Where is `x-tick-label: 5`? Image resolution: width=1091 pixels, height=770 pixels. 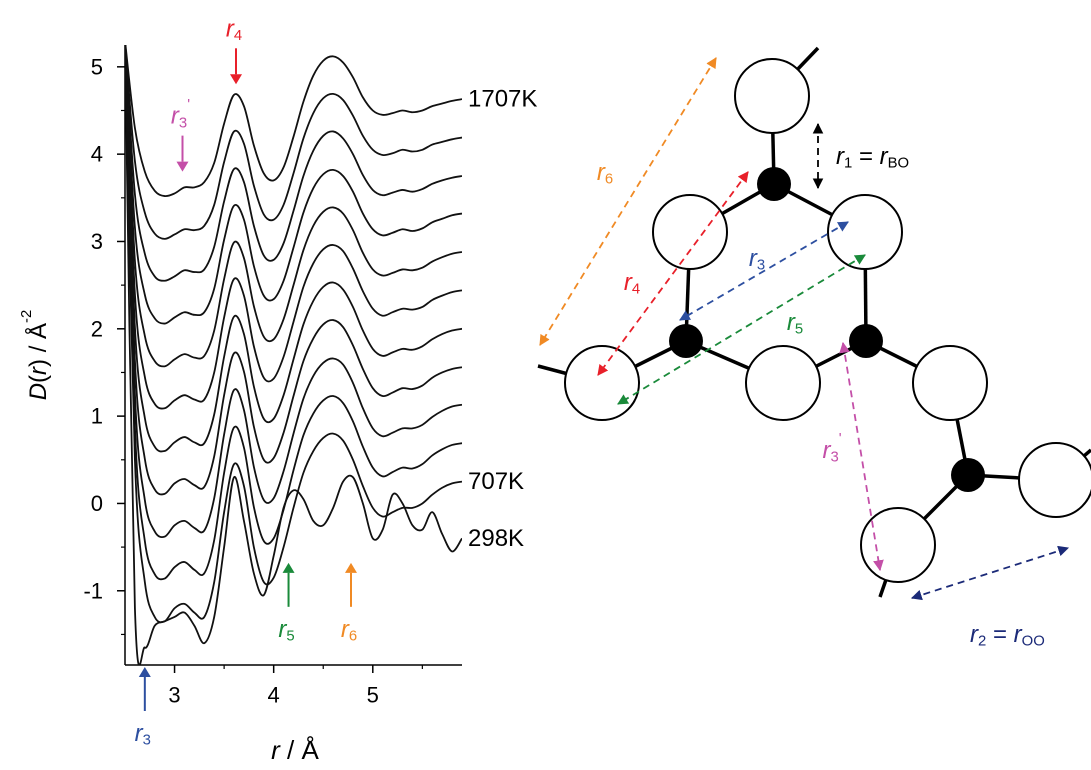
x-tick-label: 5 is located at coordinates (373, 695).